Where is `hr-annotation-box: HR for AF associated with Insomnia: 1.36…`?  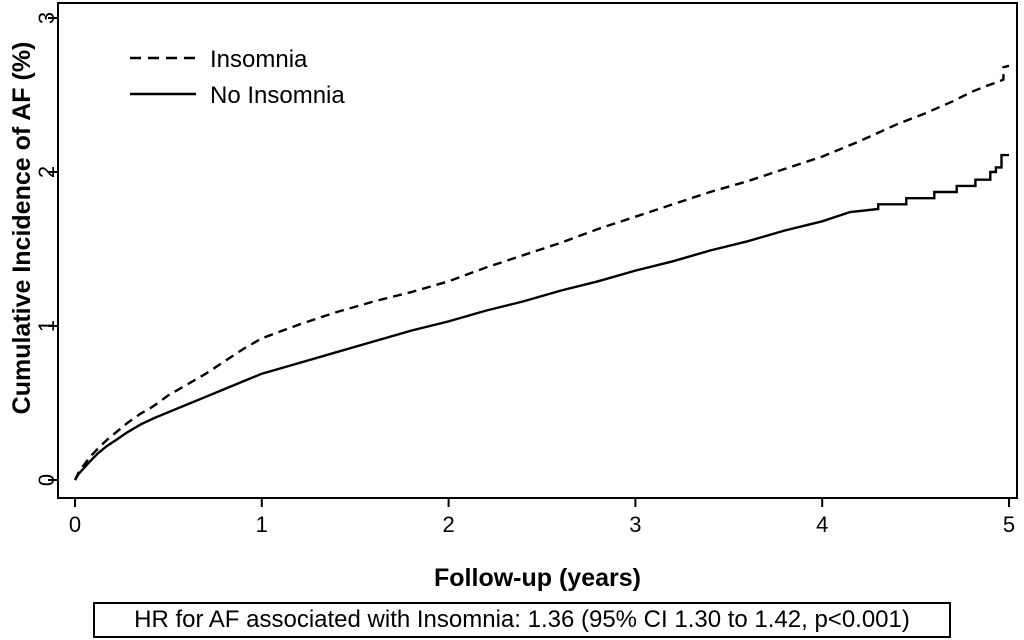 hr-annotation-box: HR for AF associated with Insomnia: 1.36… is located at coordinates (522, 620).